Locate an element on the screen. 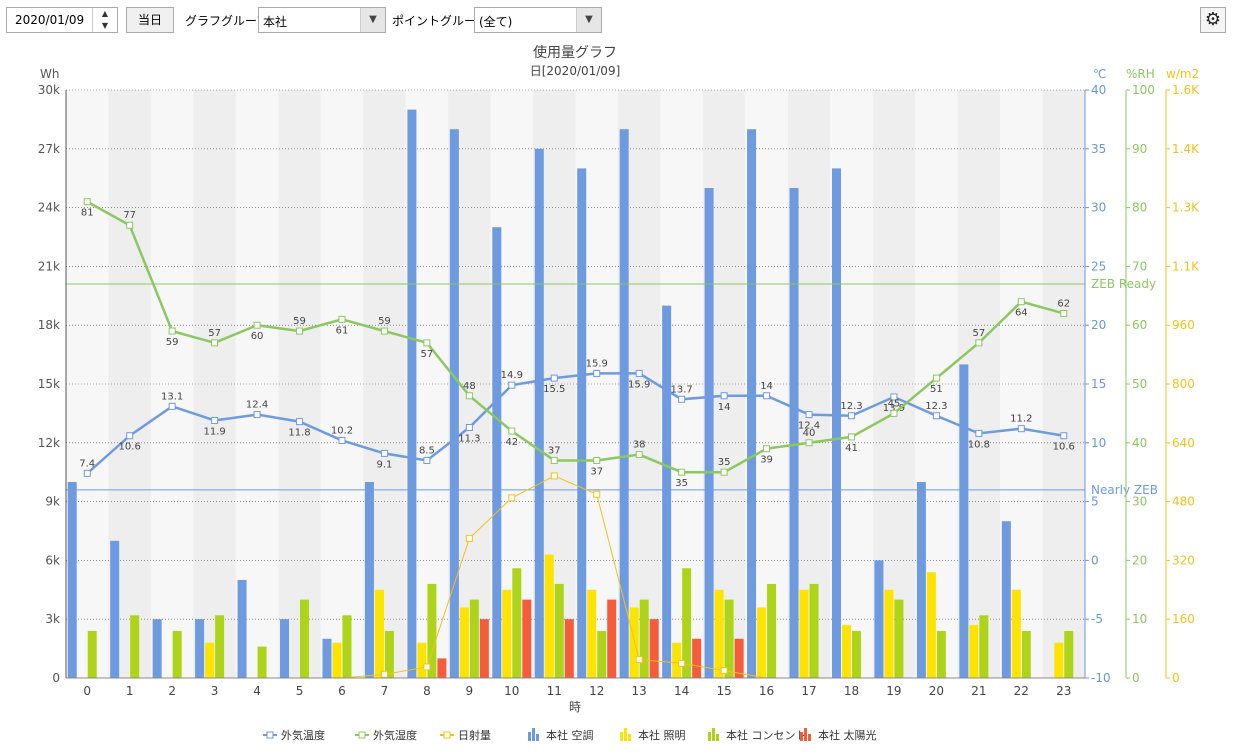  data-label: 37 is located at coordinates (596, 471).